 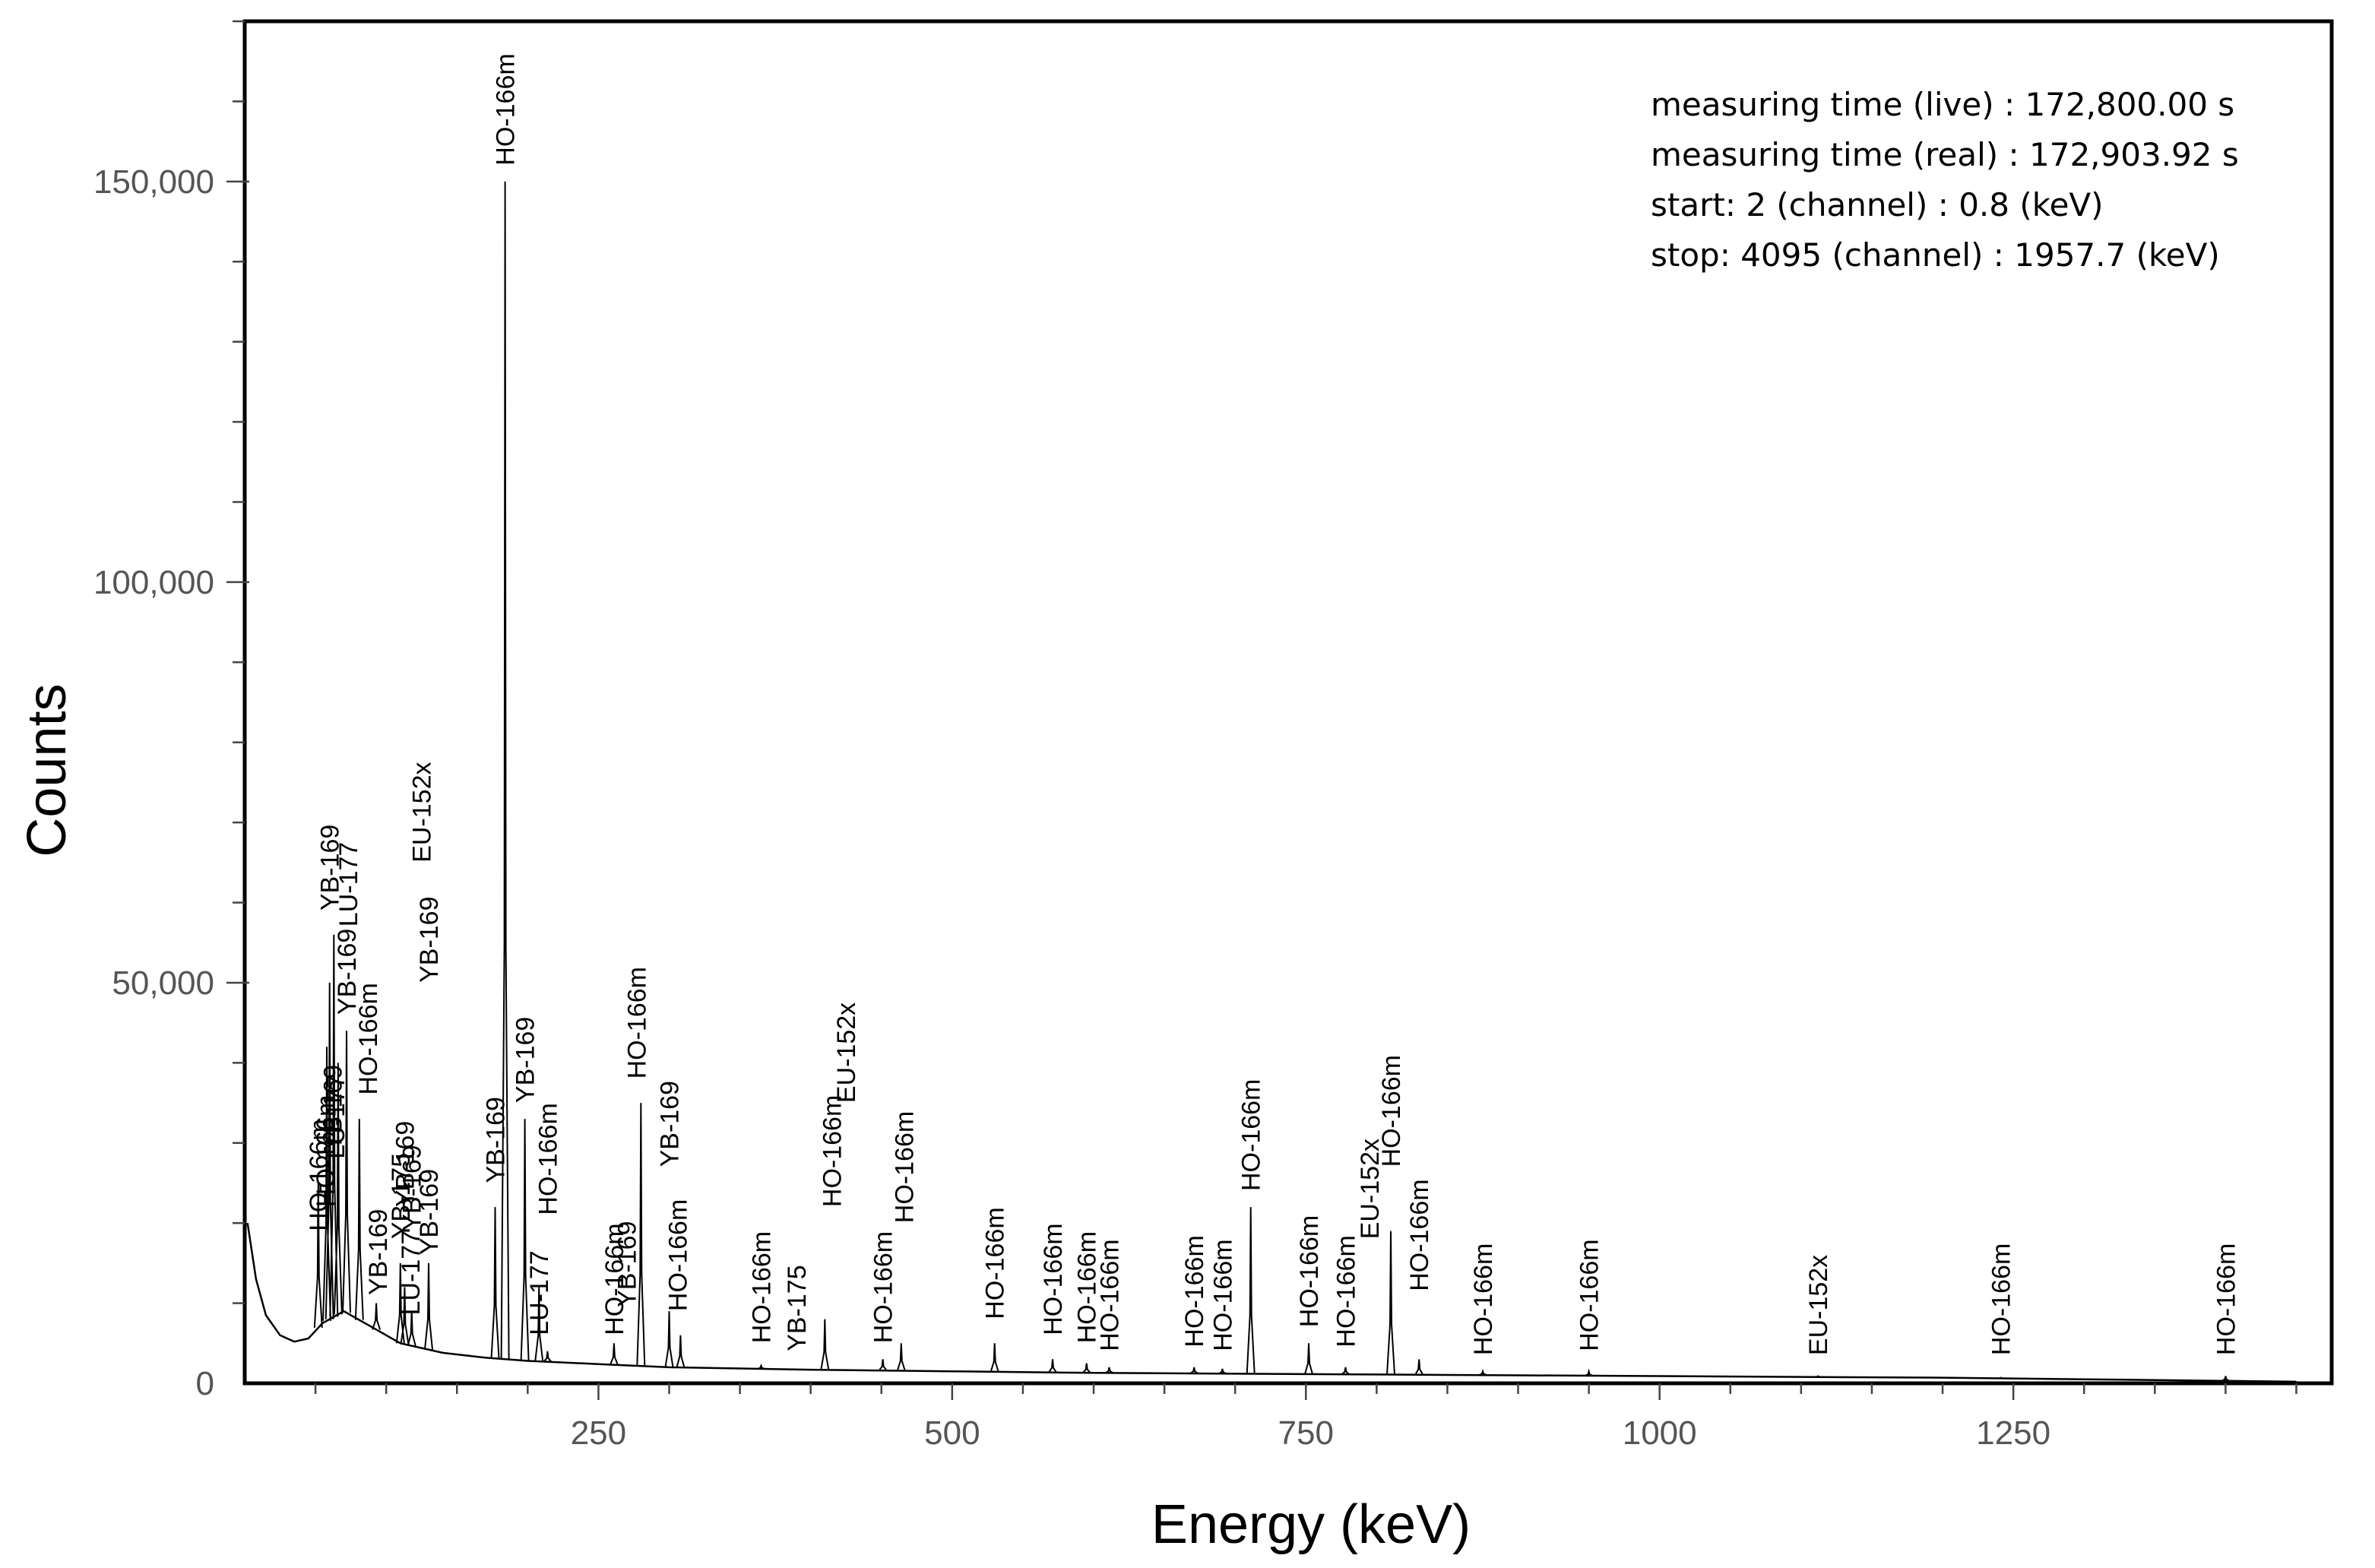 I want to click on x-tick-label: 1000, so click(x=1660, y=1433).